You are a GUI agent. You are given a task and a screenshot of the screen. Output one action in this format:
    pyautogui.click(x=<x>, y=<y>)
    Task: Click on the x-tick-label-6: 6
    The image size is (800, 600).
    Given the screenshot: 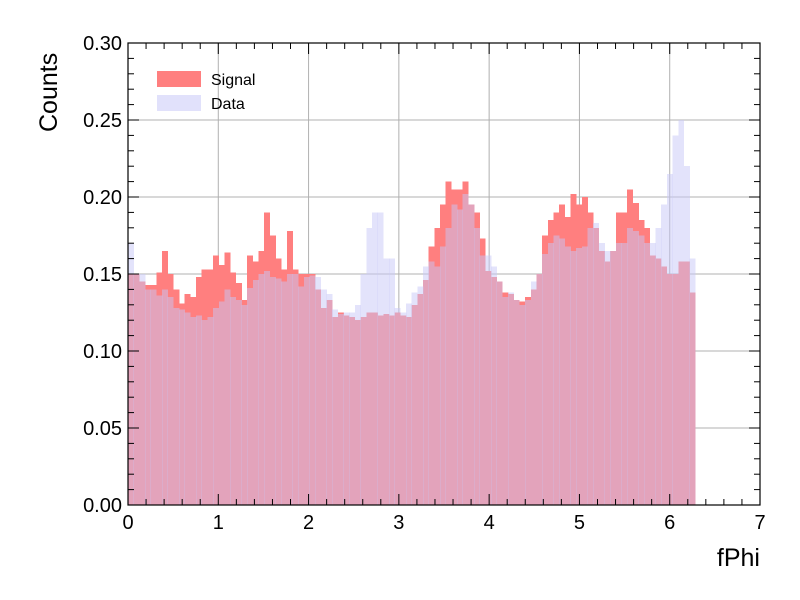 What is the action you would take?
    pyautogui.click(x=669, y=523)
    